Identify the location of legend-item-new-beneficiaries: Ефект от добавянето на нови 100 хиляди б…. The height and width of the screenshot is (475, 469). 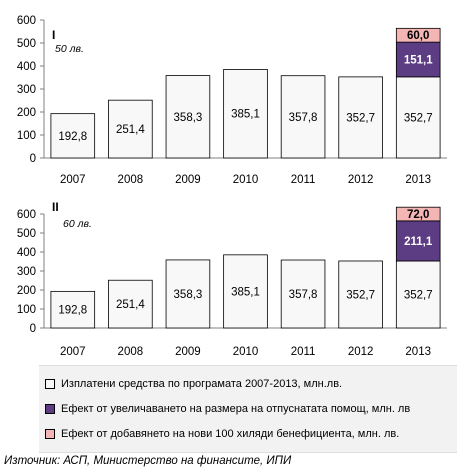
(222, 434).